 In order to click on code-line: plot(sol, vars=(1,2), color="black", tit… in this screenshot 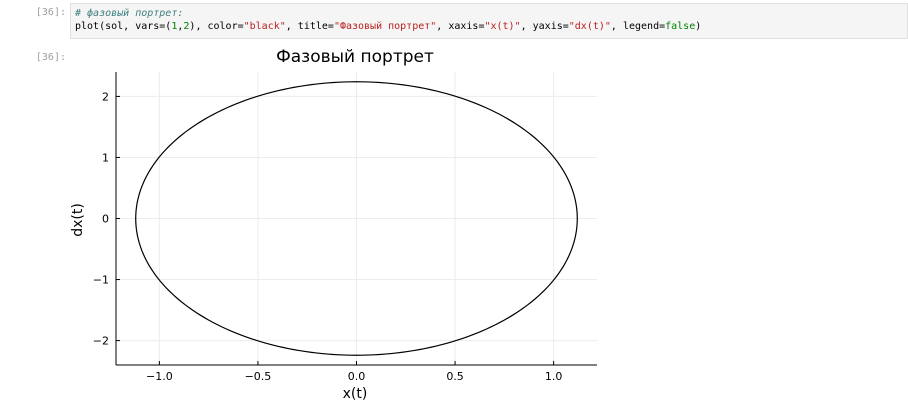, I will do `click(388, 26)`.